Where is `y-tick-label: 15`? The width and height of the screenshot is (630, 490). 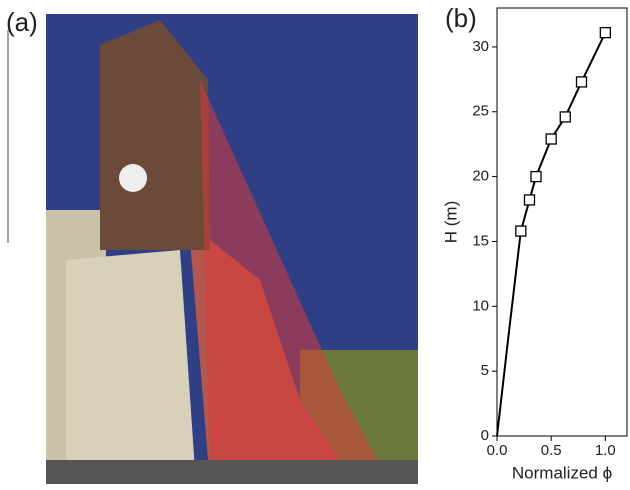
y-tick-label: 15 is located at coordinates (480, 240).